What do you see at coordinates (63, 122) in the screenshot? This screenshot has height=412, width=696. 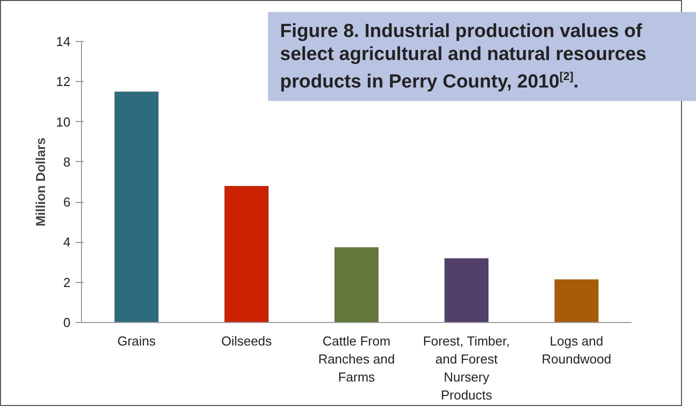 I see `y-tick-label: 10` at bounding box center [63, 122].